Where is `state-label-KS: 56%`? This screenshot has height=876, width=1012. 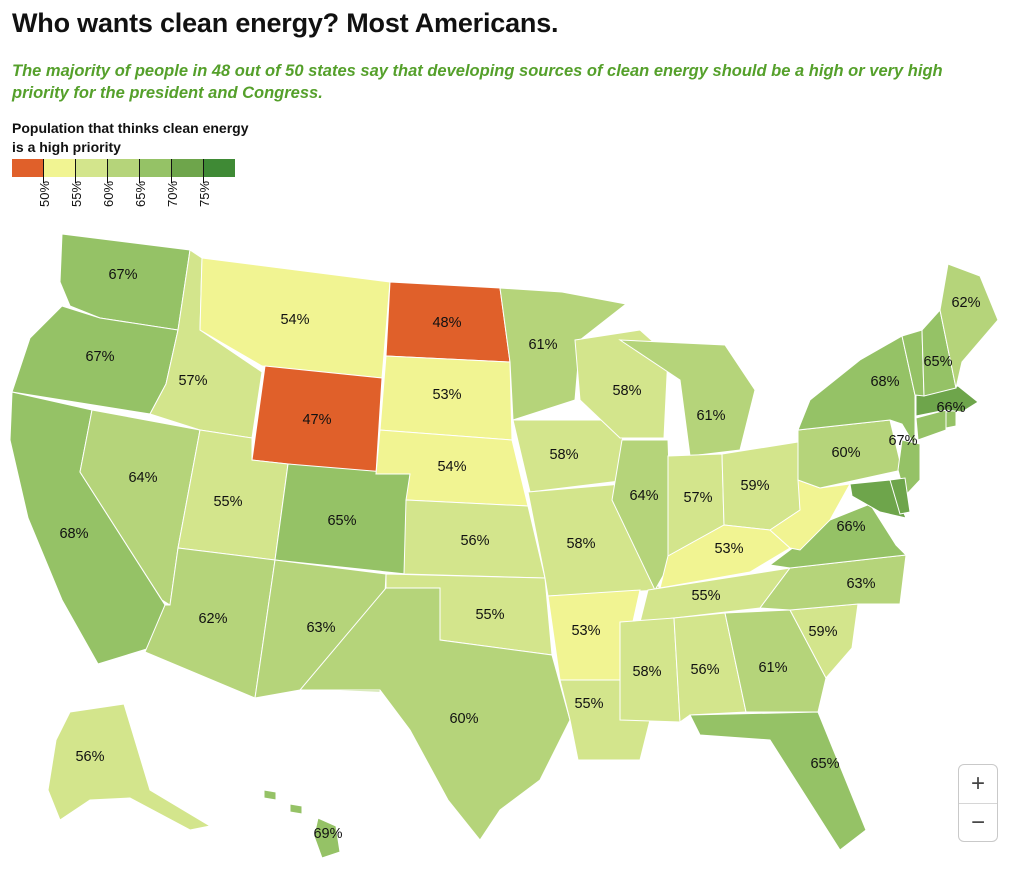
state-label-KS: 56% is located at coordinates (474, 541).